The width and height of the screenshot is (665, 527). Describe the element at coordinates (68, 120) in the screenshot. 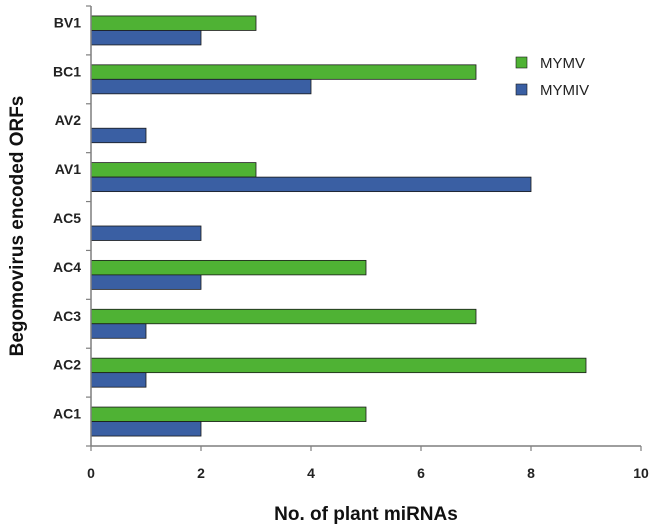

I see `y-tick-label-av2: AV2` at that location.